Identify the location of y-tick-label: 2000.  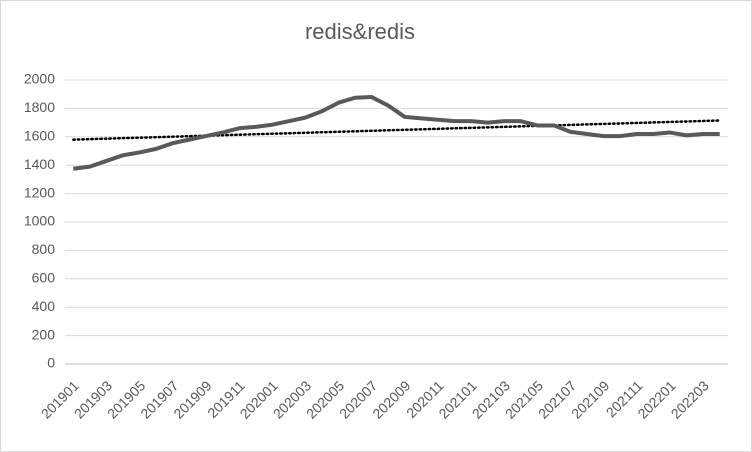
(39, 79).